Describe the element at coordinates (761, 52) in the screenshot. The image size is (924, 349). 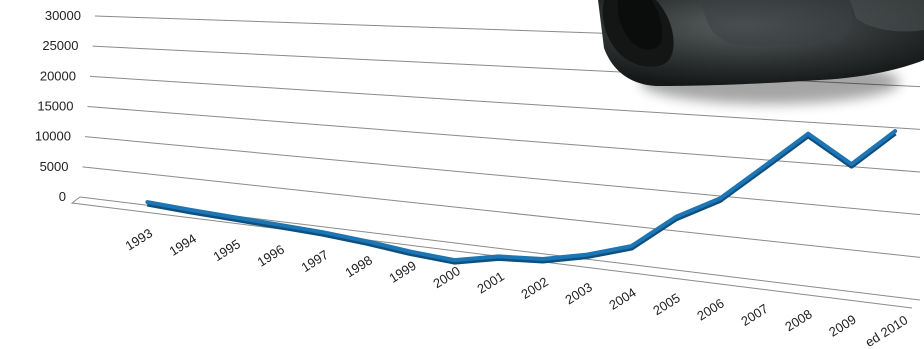
I see `binoculars-icon` at that location.